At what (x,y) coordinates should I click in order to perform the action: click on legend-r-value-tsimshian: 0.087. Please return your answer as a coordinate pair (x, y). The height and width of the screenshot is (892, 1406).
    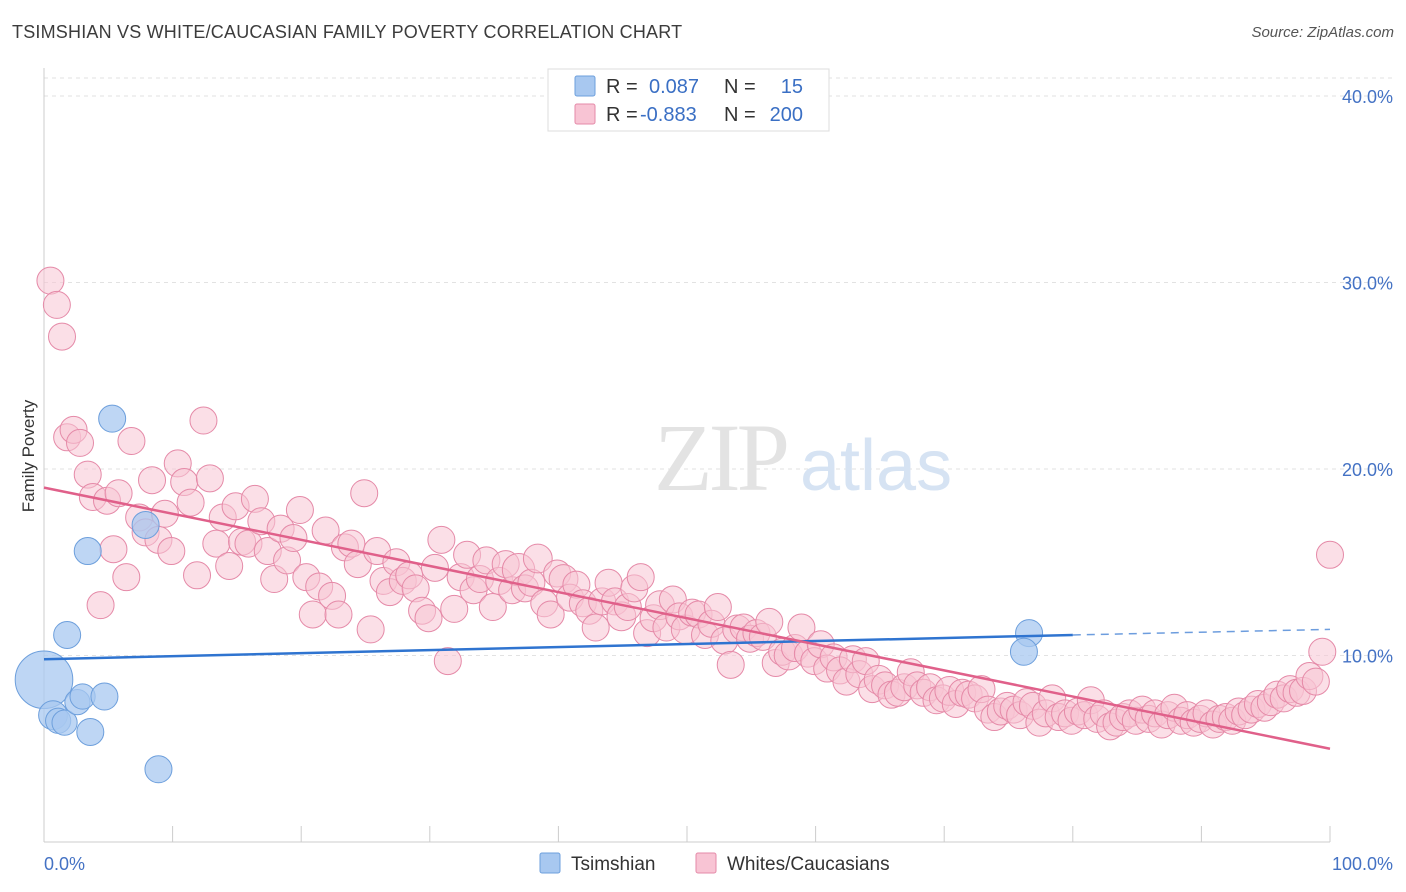
    Looking at the image, I should click on (674, 87).